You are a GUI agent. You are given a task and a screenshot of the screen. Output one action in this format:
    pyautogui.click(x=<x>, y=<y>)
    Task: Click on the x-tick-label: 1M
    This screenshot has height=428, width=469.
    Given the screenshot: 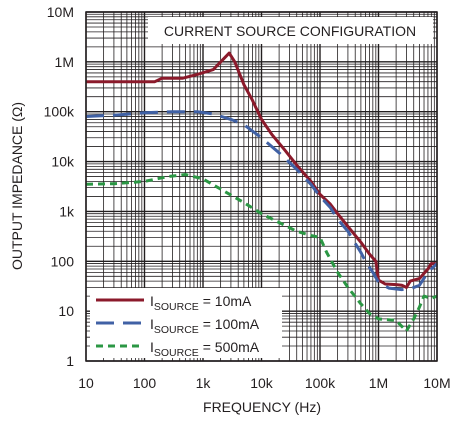 What is the action you would take?
    pyautogui.click(x=378, y=383)
    